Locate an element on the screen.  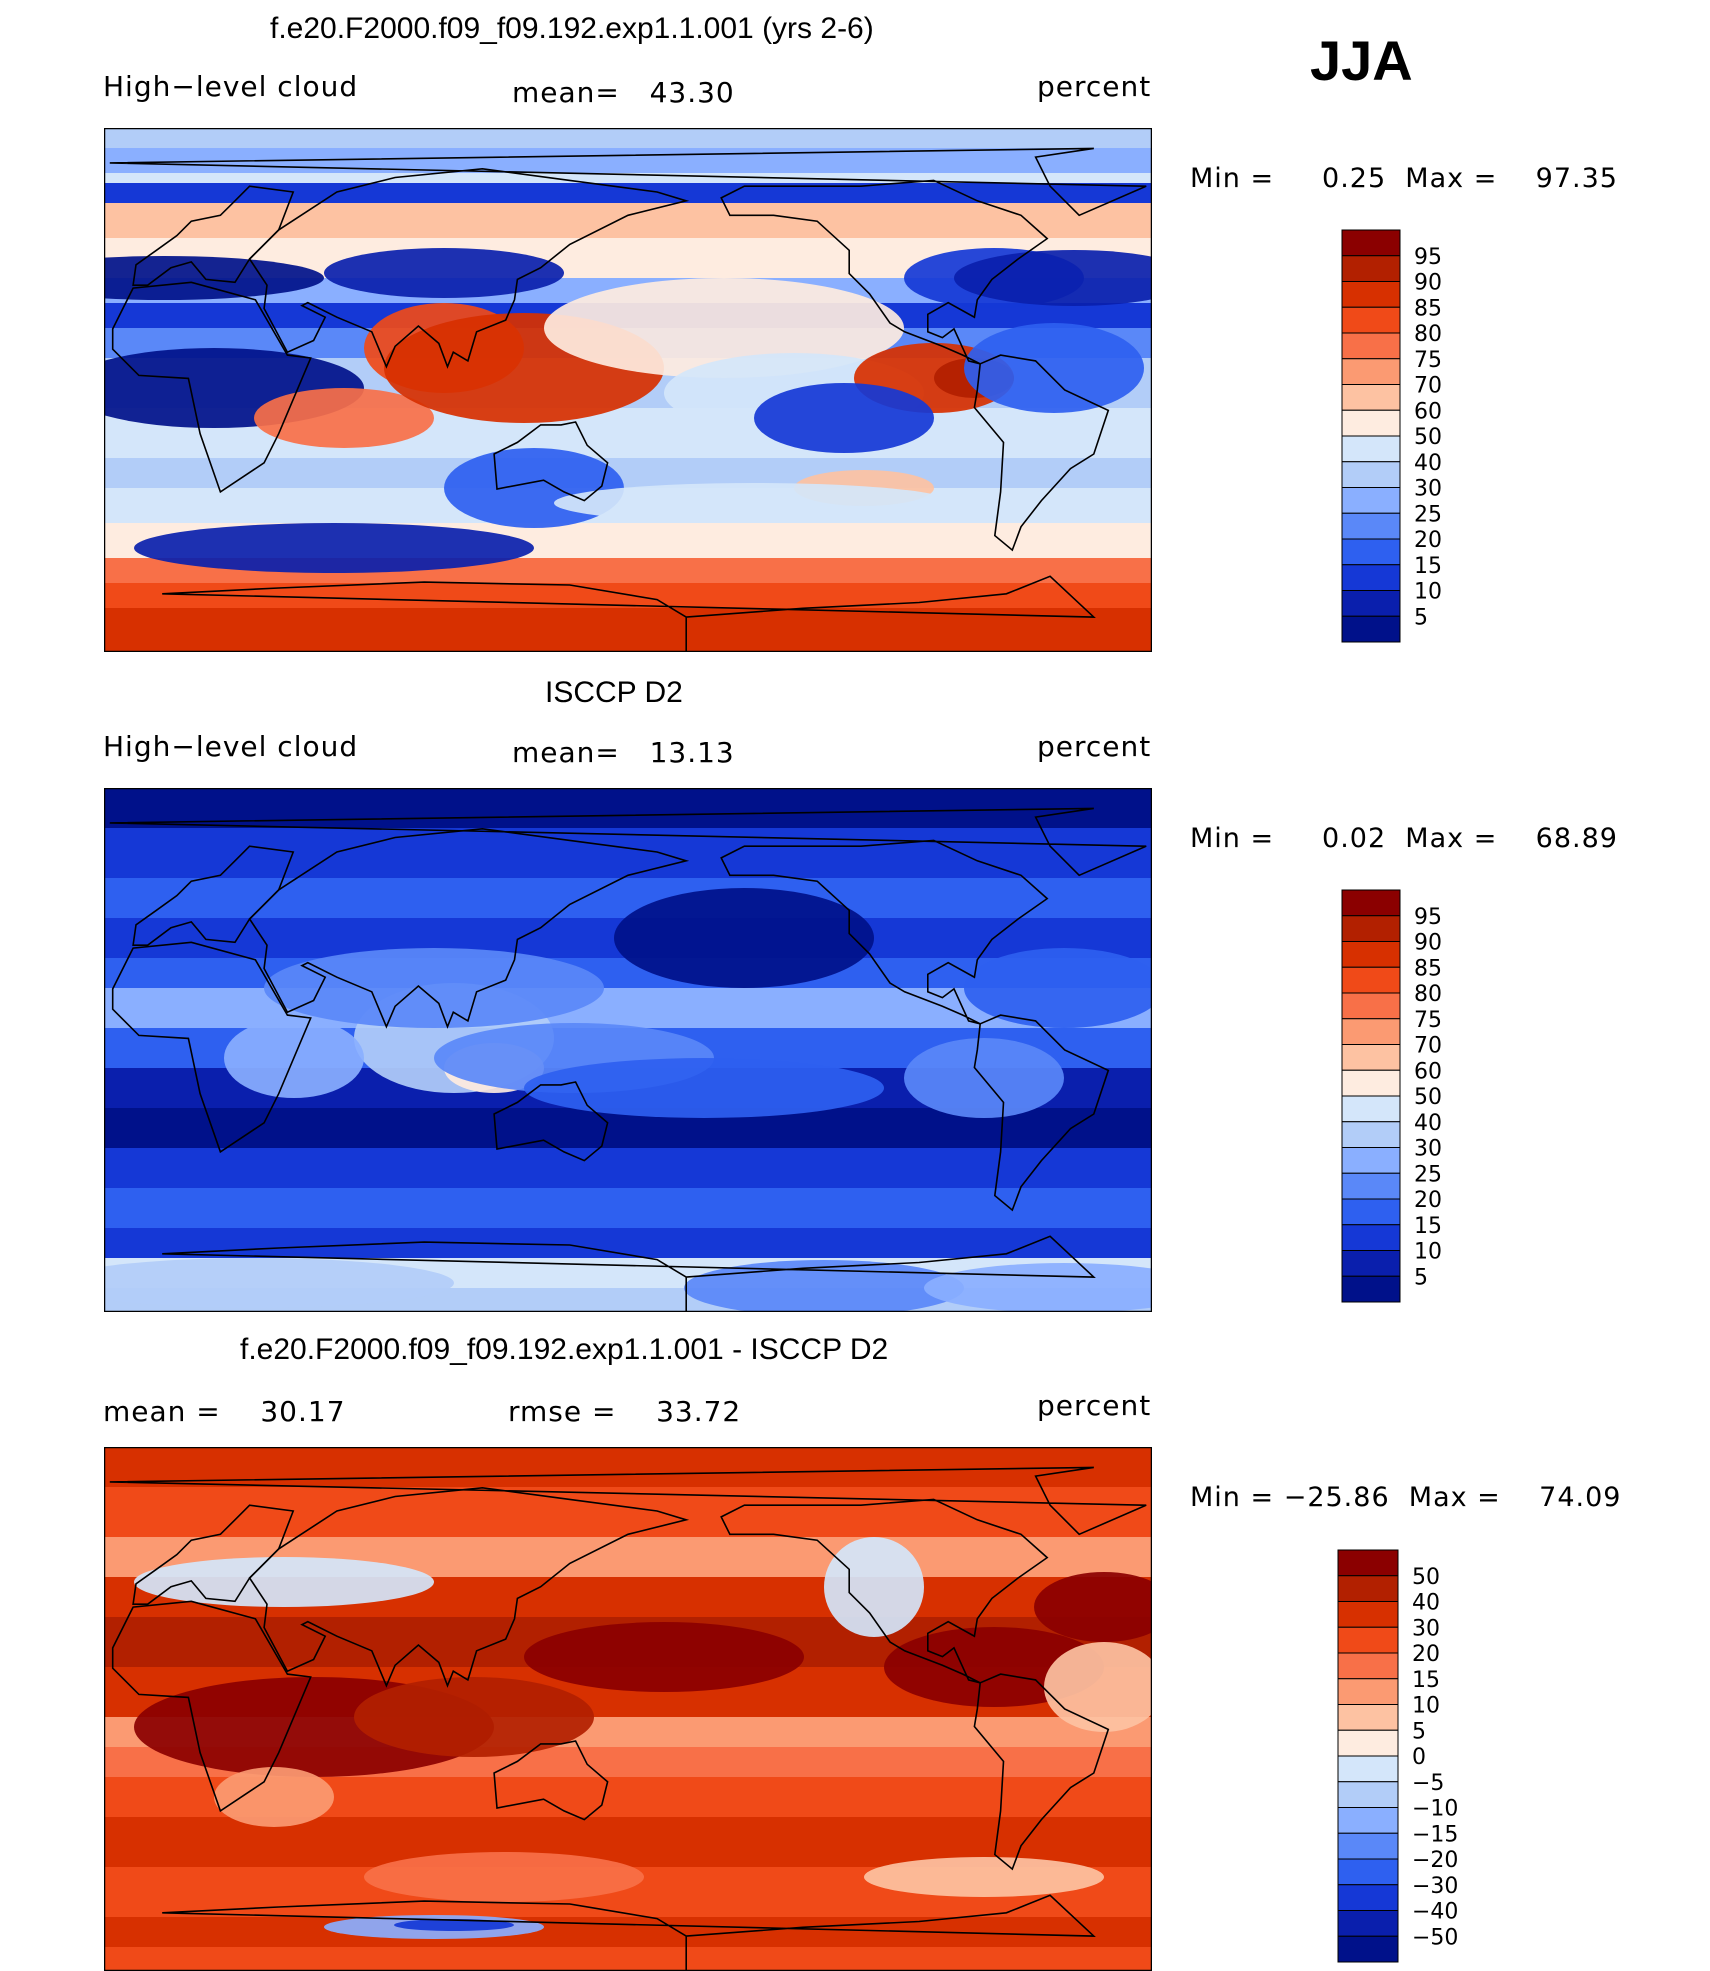
panel-2-mean-label: mean= 13.13 is located at coordinates (623, 752).